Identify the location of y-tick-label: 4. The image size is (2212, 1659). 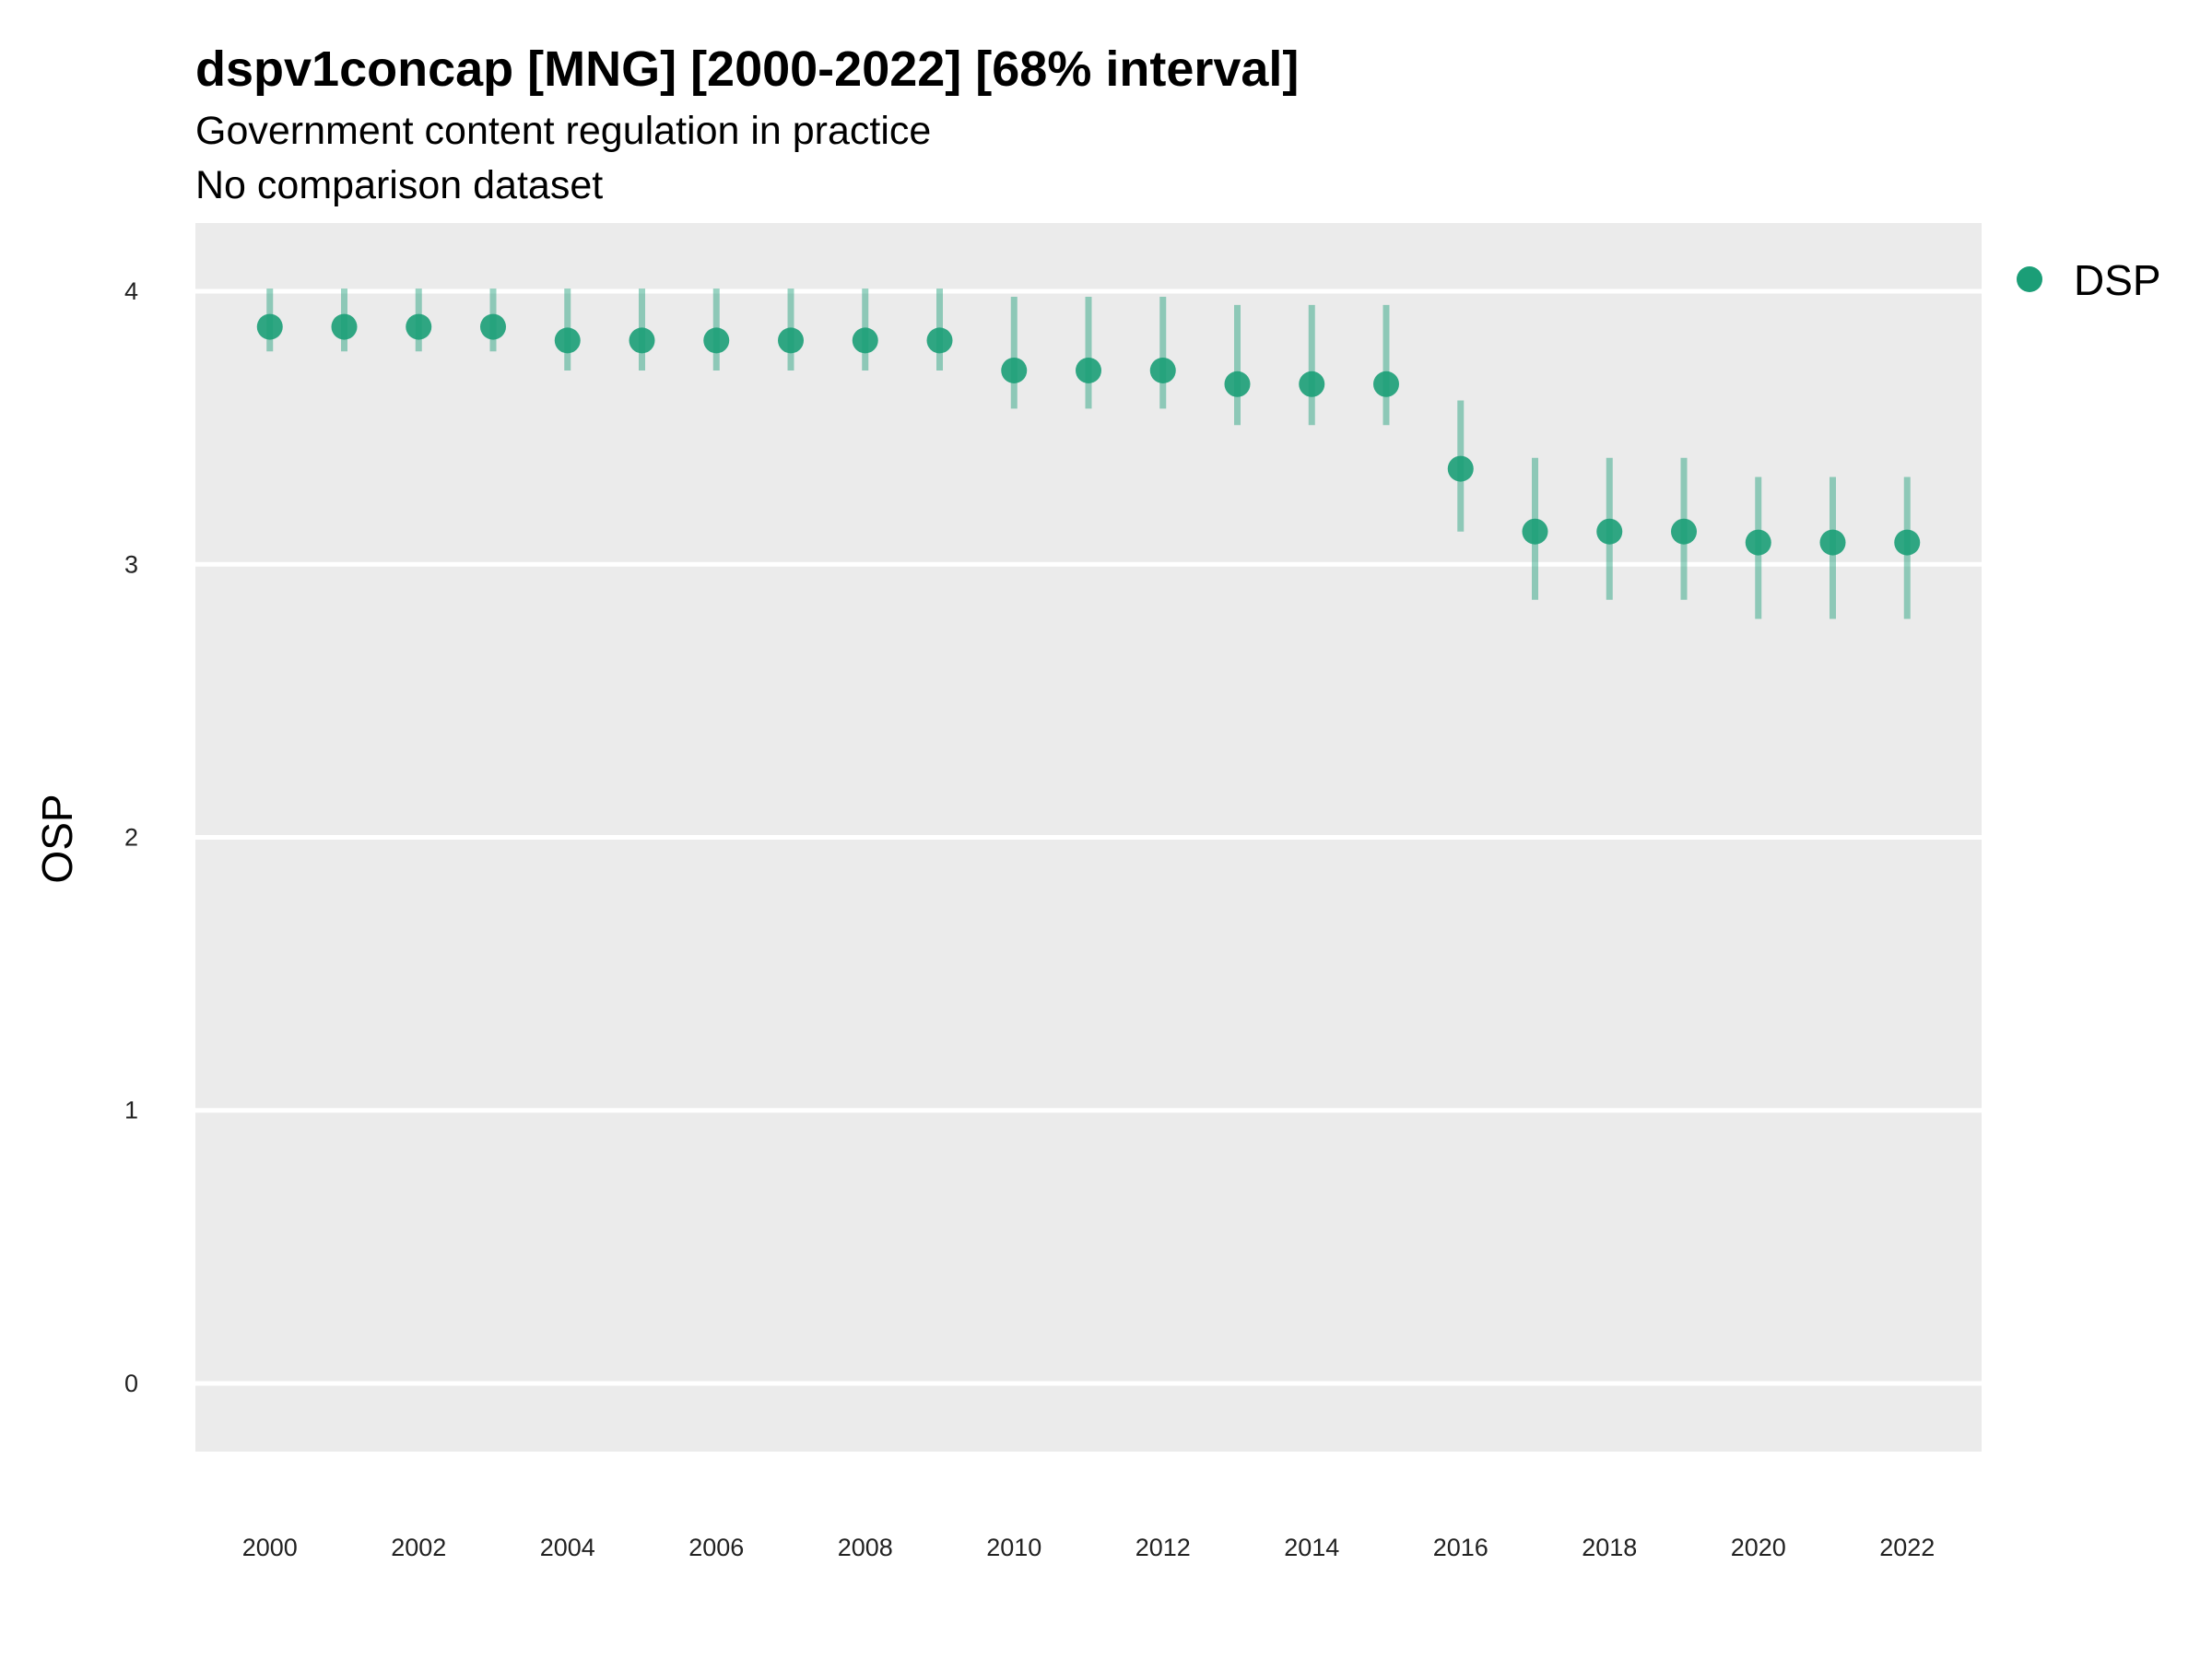
(131, 291).